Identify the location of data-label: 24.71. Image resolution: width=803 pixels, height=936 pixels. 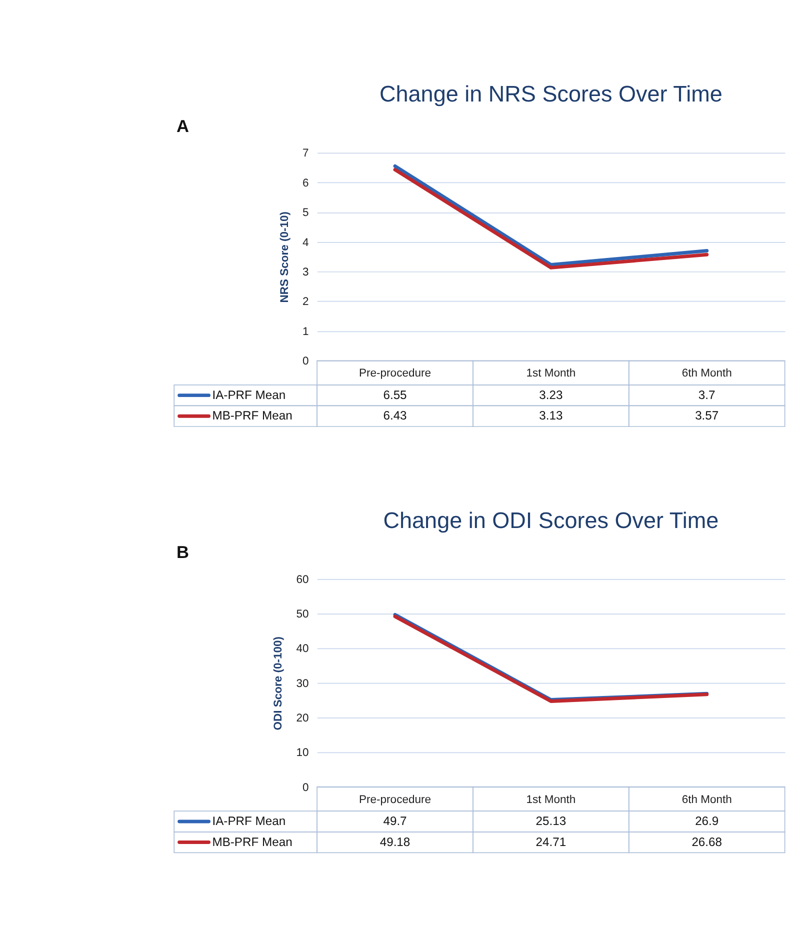
(551, 841).